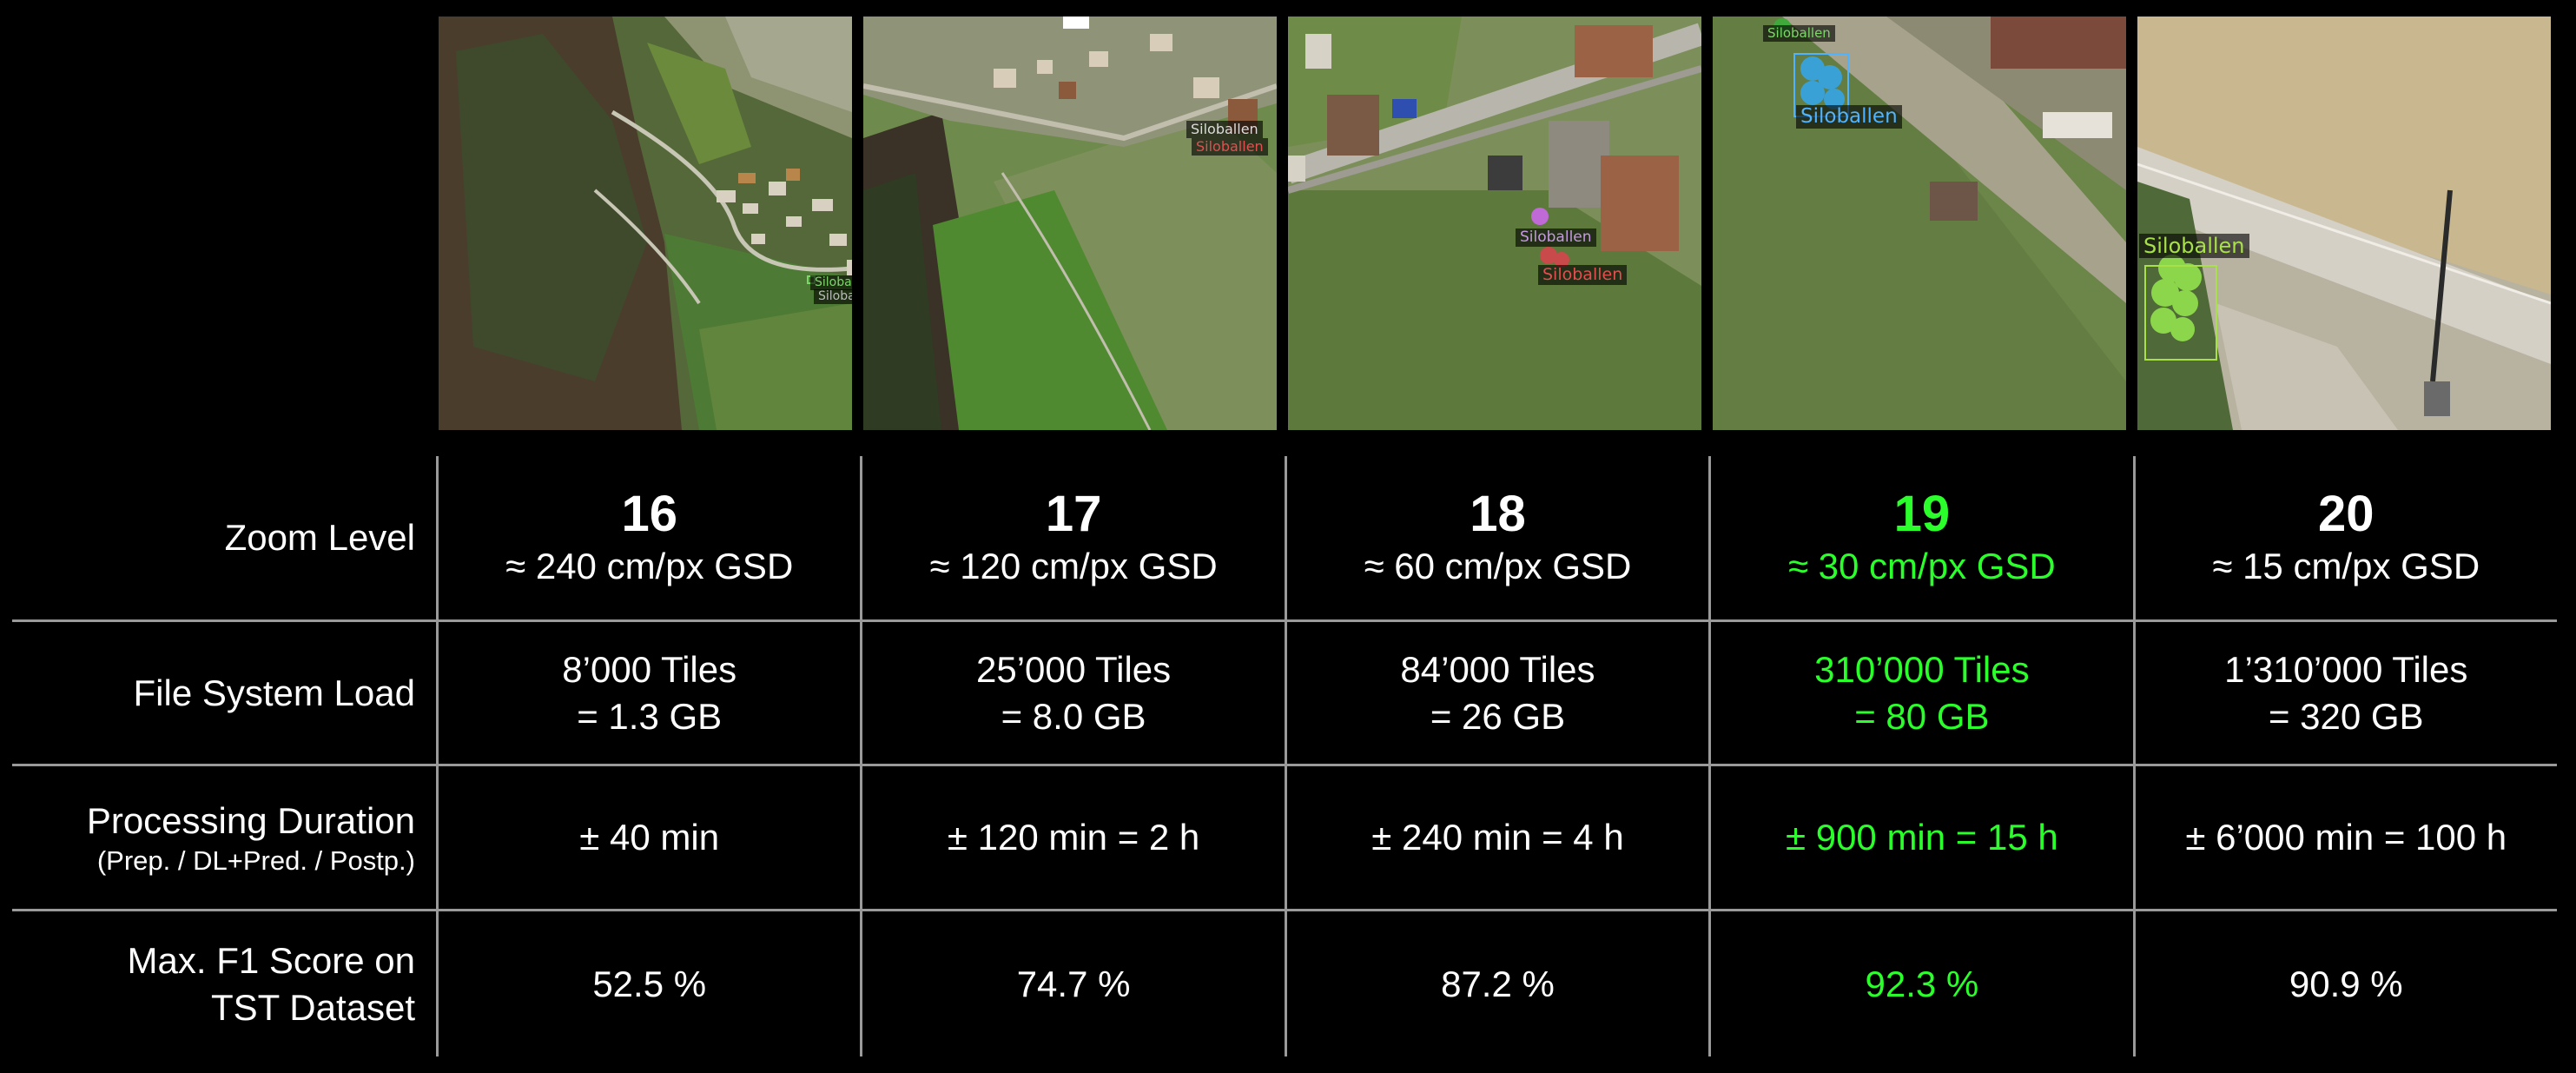  Describe the element at coordinates (274, 692) in the screenshot. I see `row-header-label: File System Load` at that location.